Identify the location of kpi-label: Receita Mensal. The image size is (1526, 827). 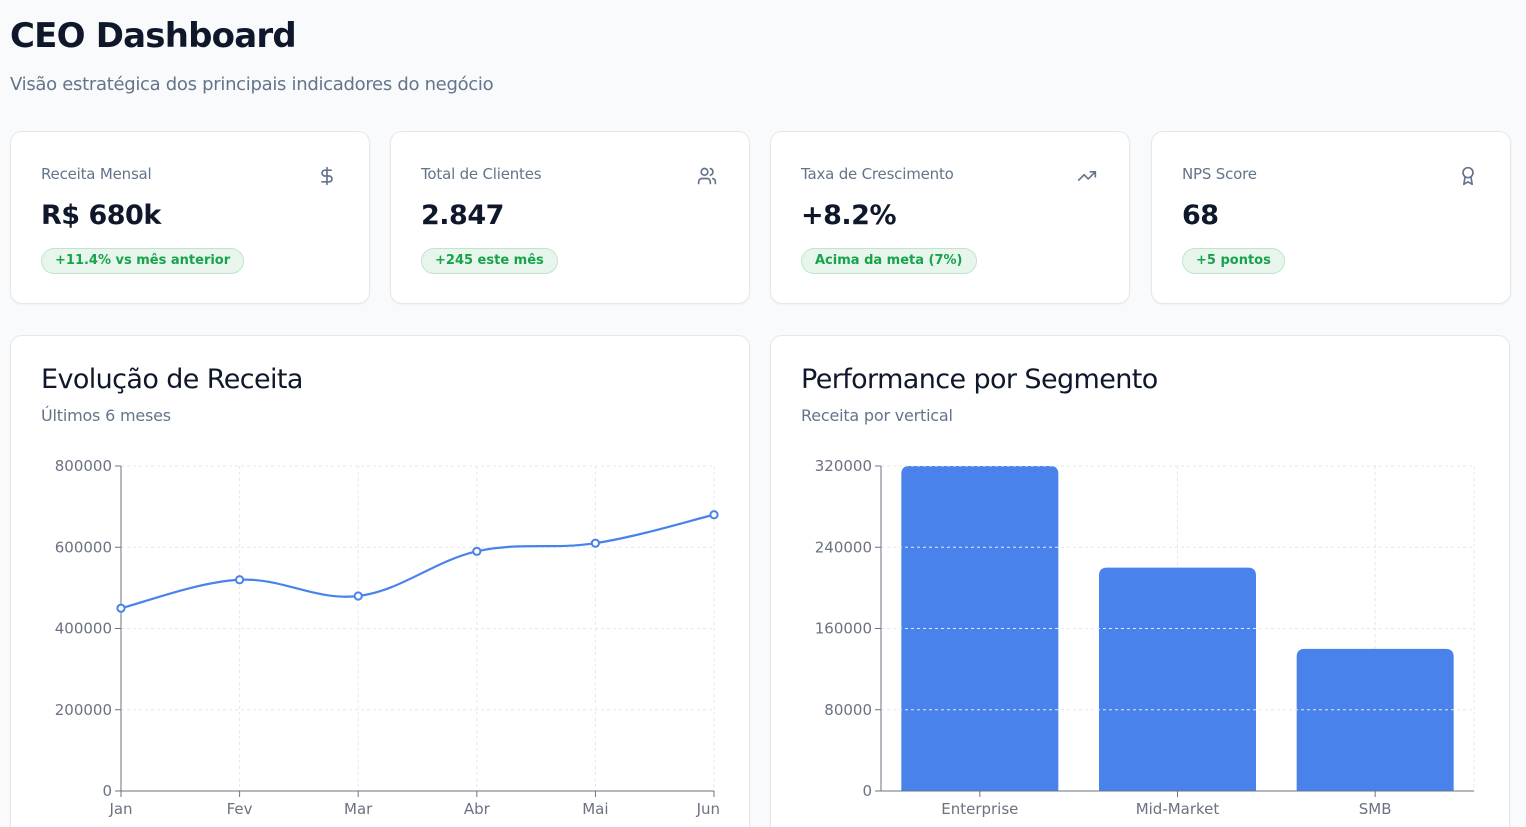
(96, 174).